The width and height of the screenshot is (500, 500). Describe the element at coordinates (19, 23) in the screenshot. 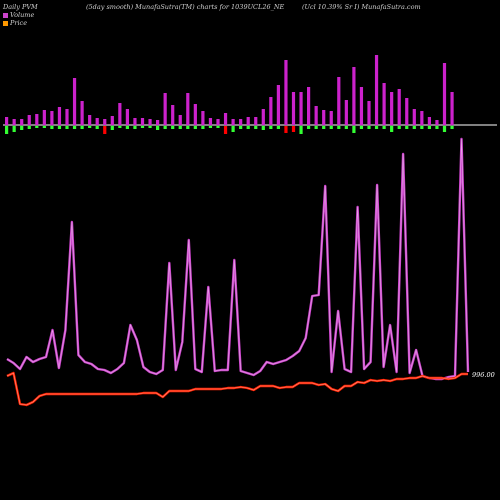

I see `legend-price-label: Price` at that location.